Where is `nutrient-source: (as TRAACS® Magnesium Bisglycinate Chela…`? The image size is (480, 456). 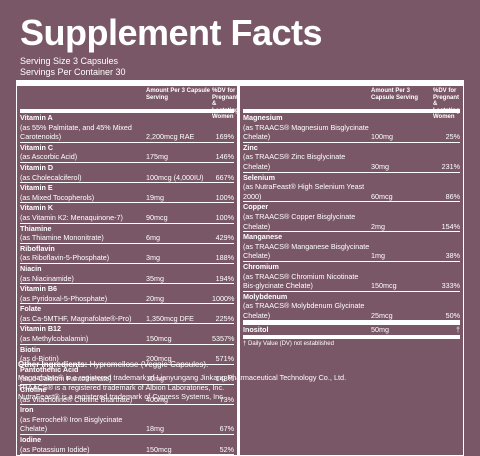 nutrient-source: (as TRAACS® Magnesium Bisglycinate Chela… is located at coordinates (306, 132).